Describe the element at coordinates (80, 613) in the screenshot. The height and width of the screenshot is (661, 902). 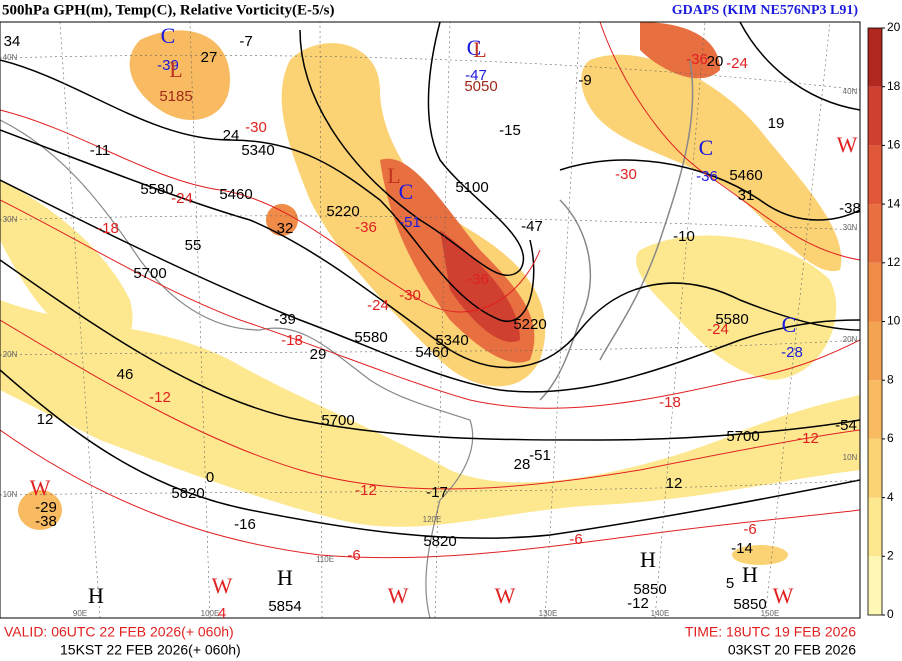
I see `grid-label: 90E` at that location.